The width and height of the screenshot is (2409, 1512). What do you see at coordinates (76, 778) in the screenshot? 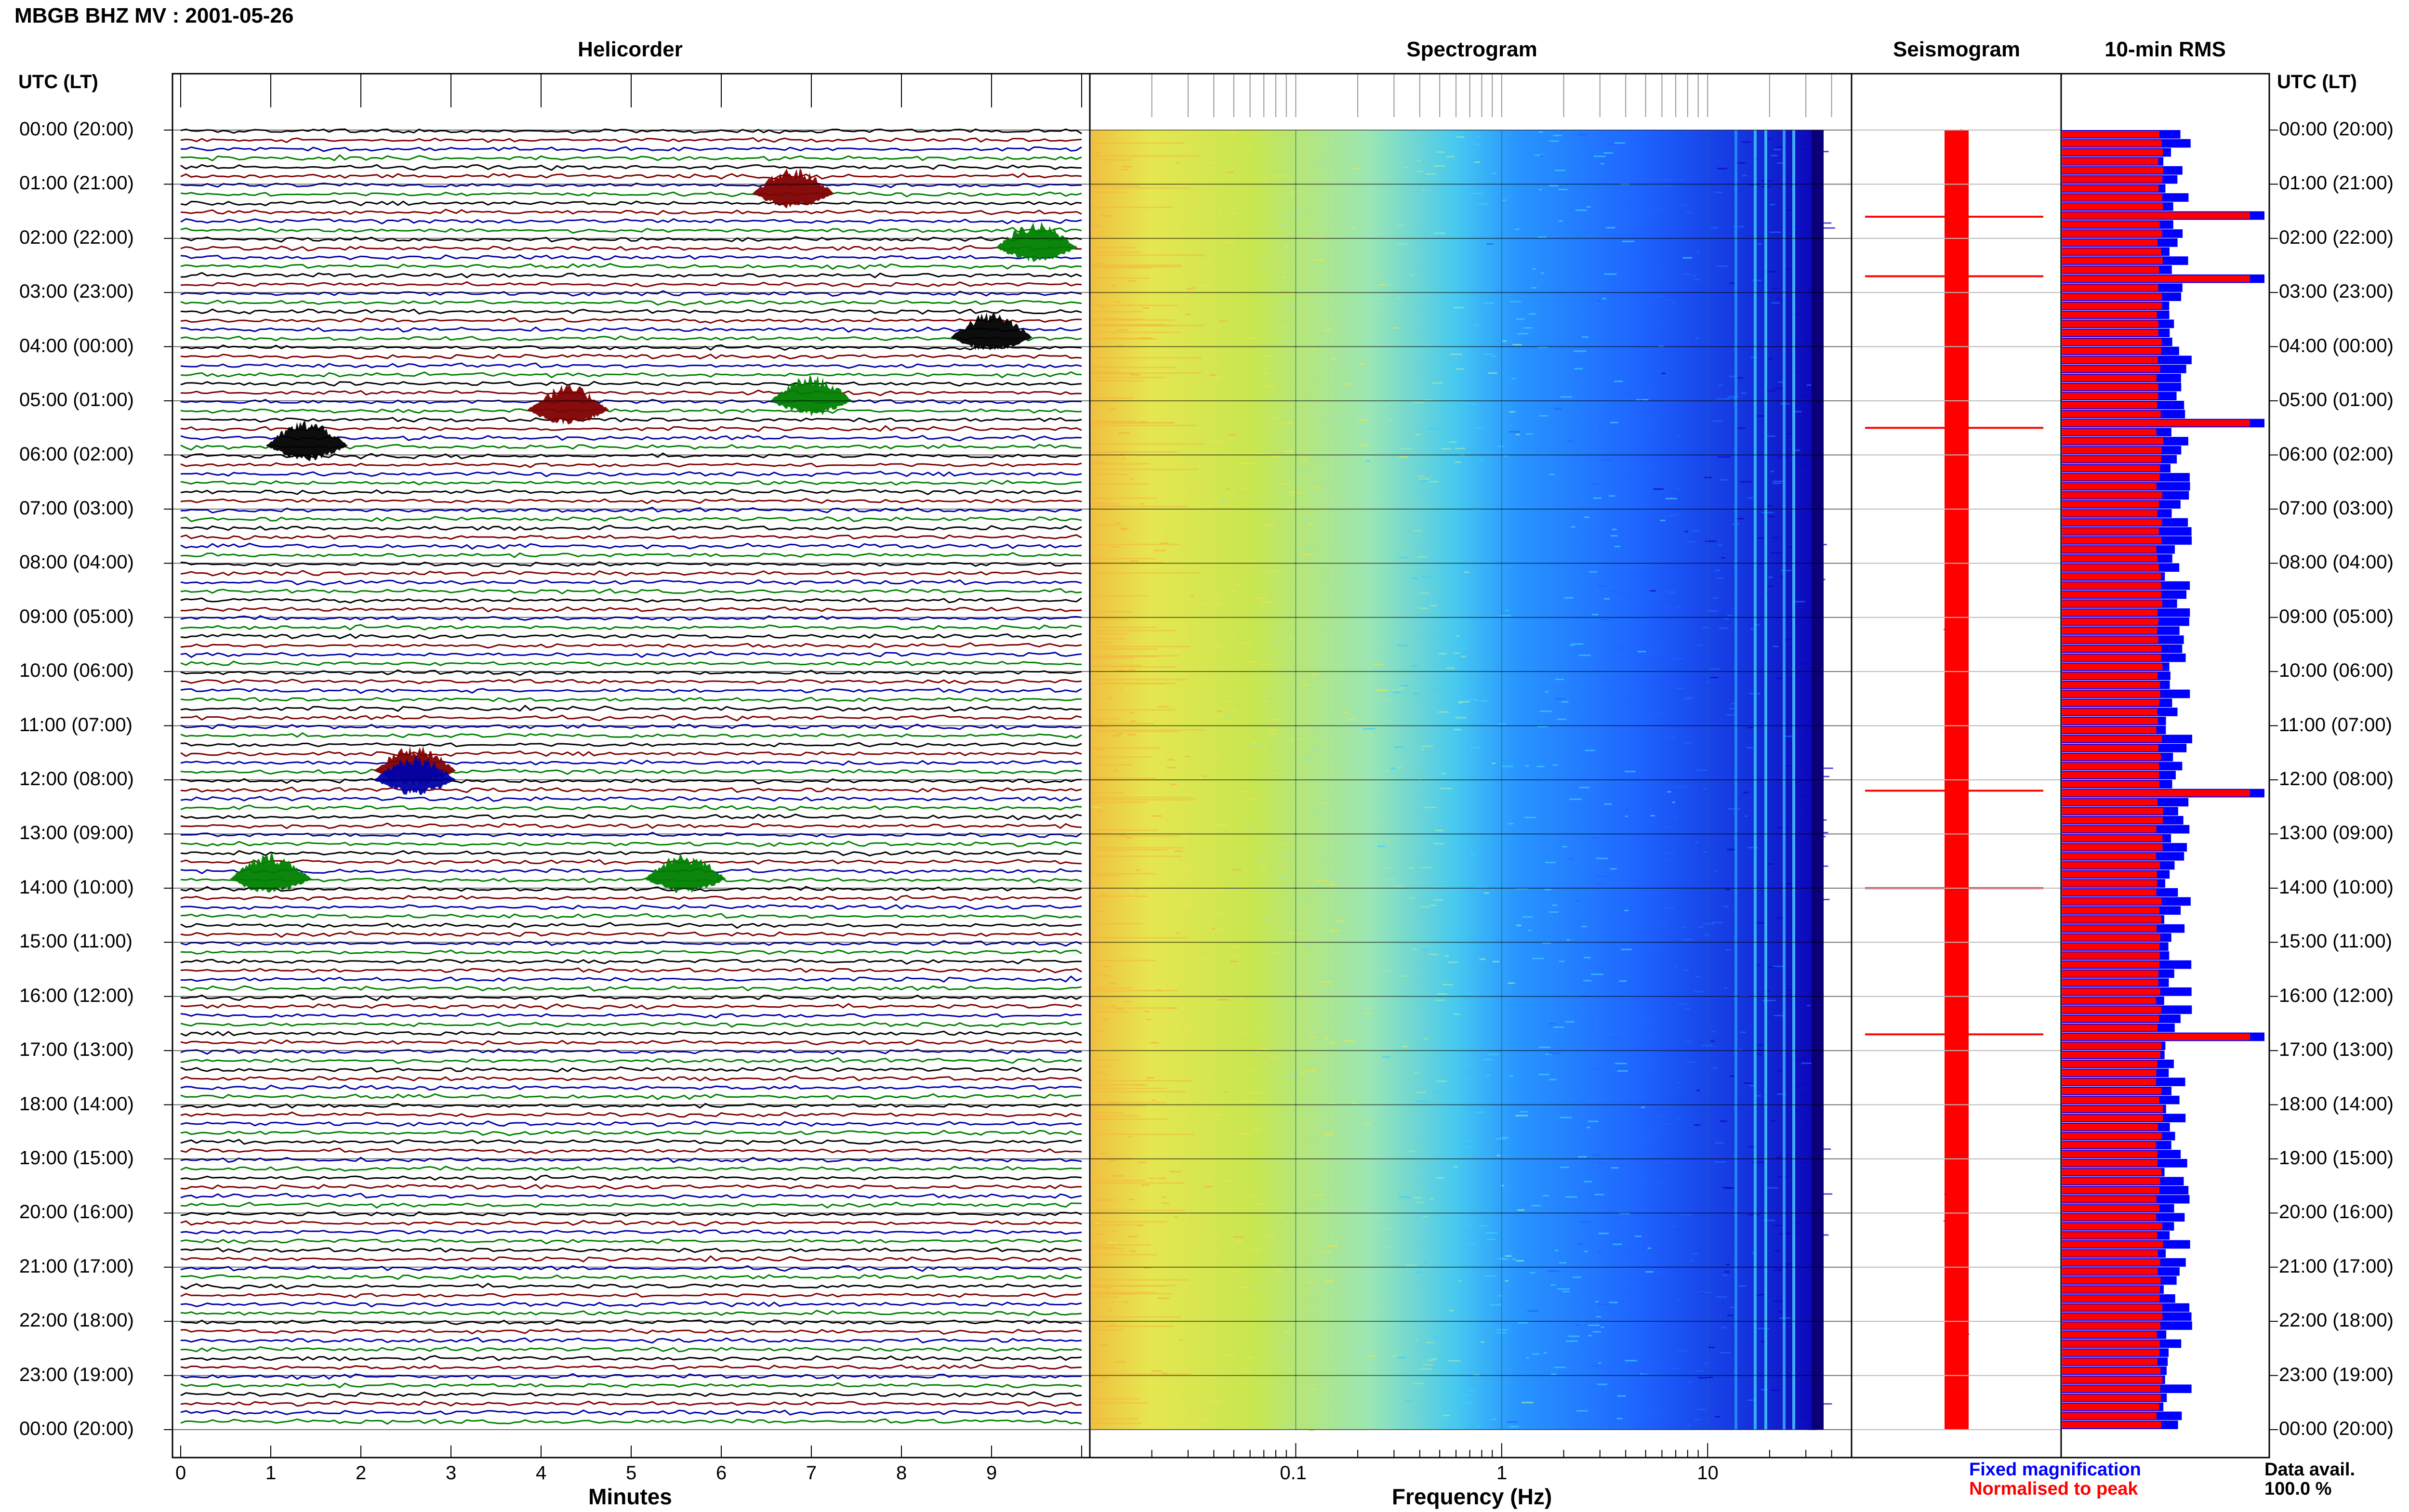
I see `left-time-label: 12:00 (08:00)` at bounding box center [76, 778].